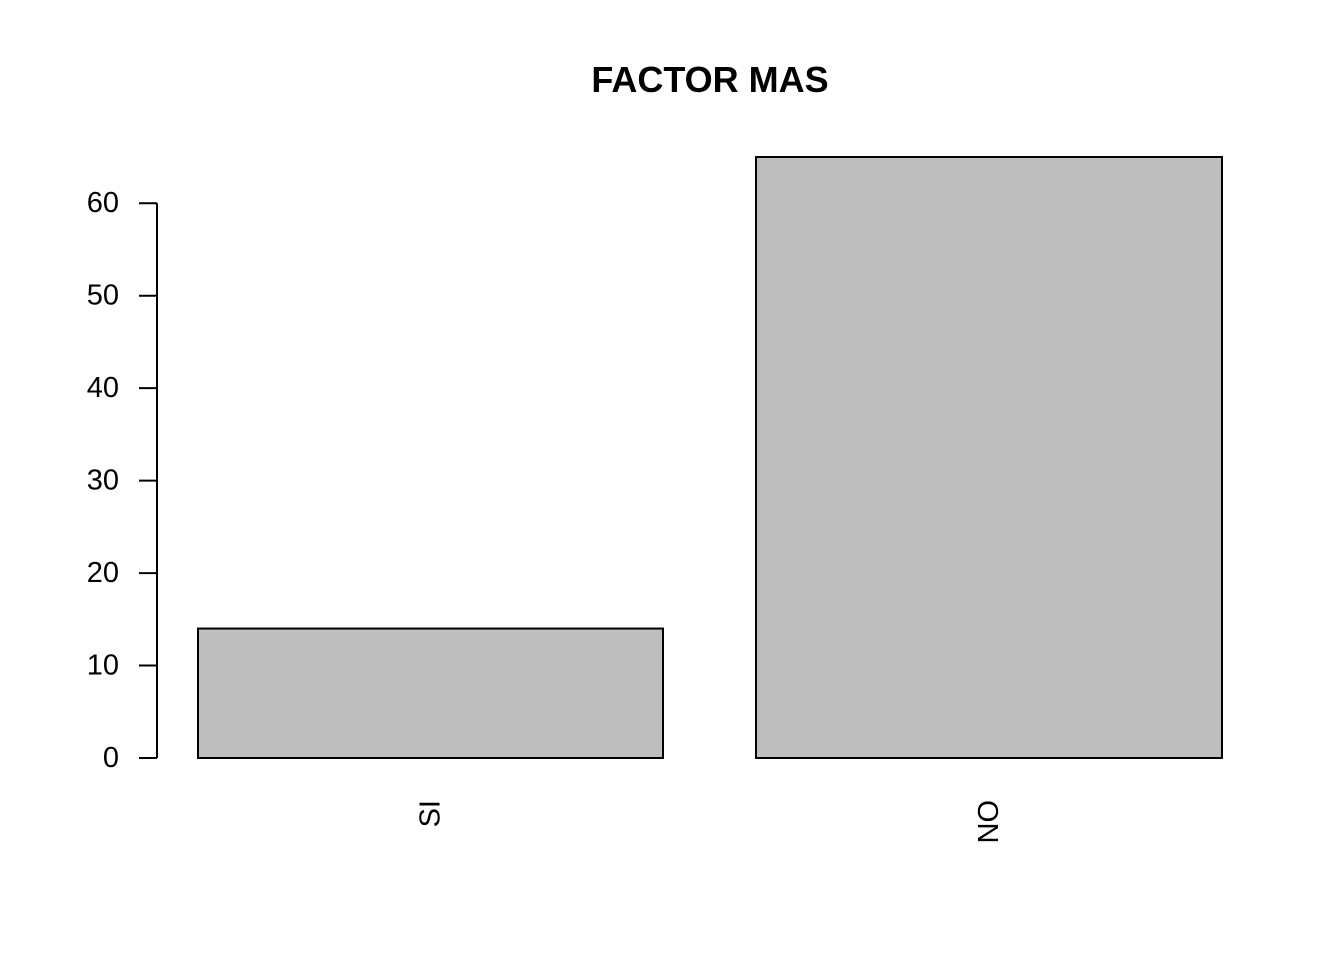 This screenshot has width=1344, height=960. Describe the element at coordinates (103, 296) in the screenshot. I see `y-tick-label: 50` at that location.